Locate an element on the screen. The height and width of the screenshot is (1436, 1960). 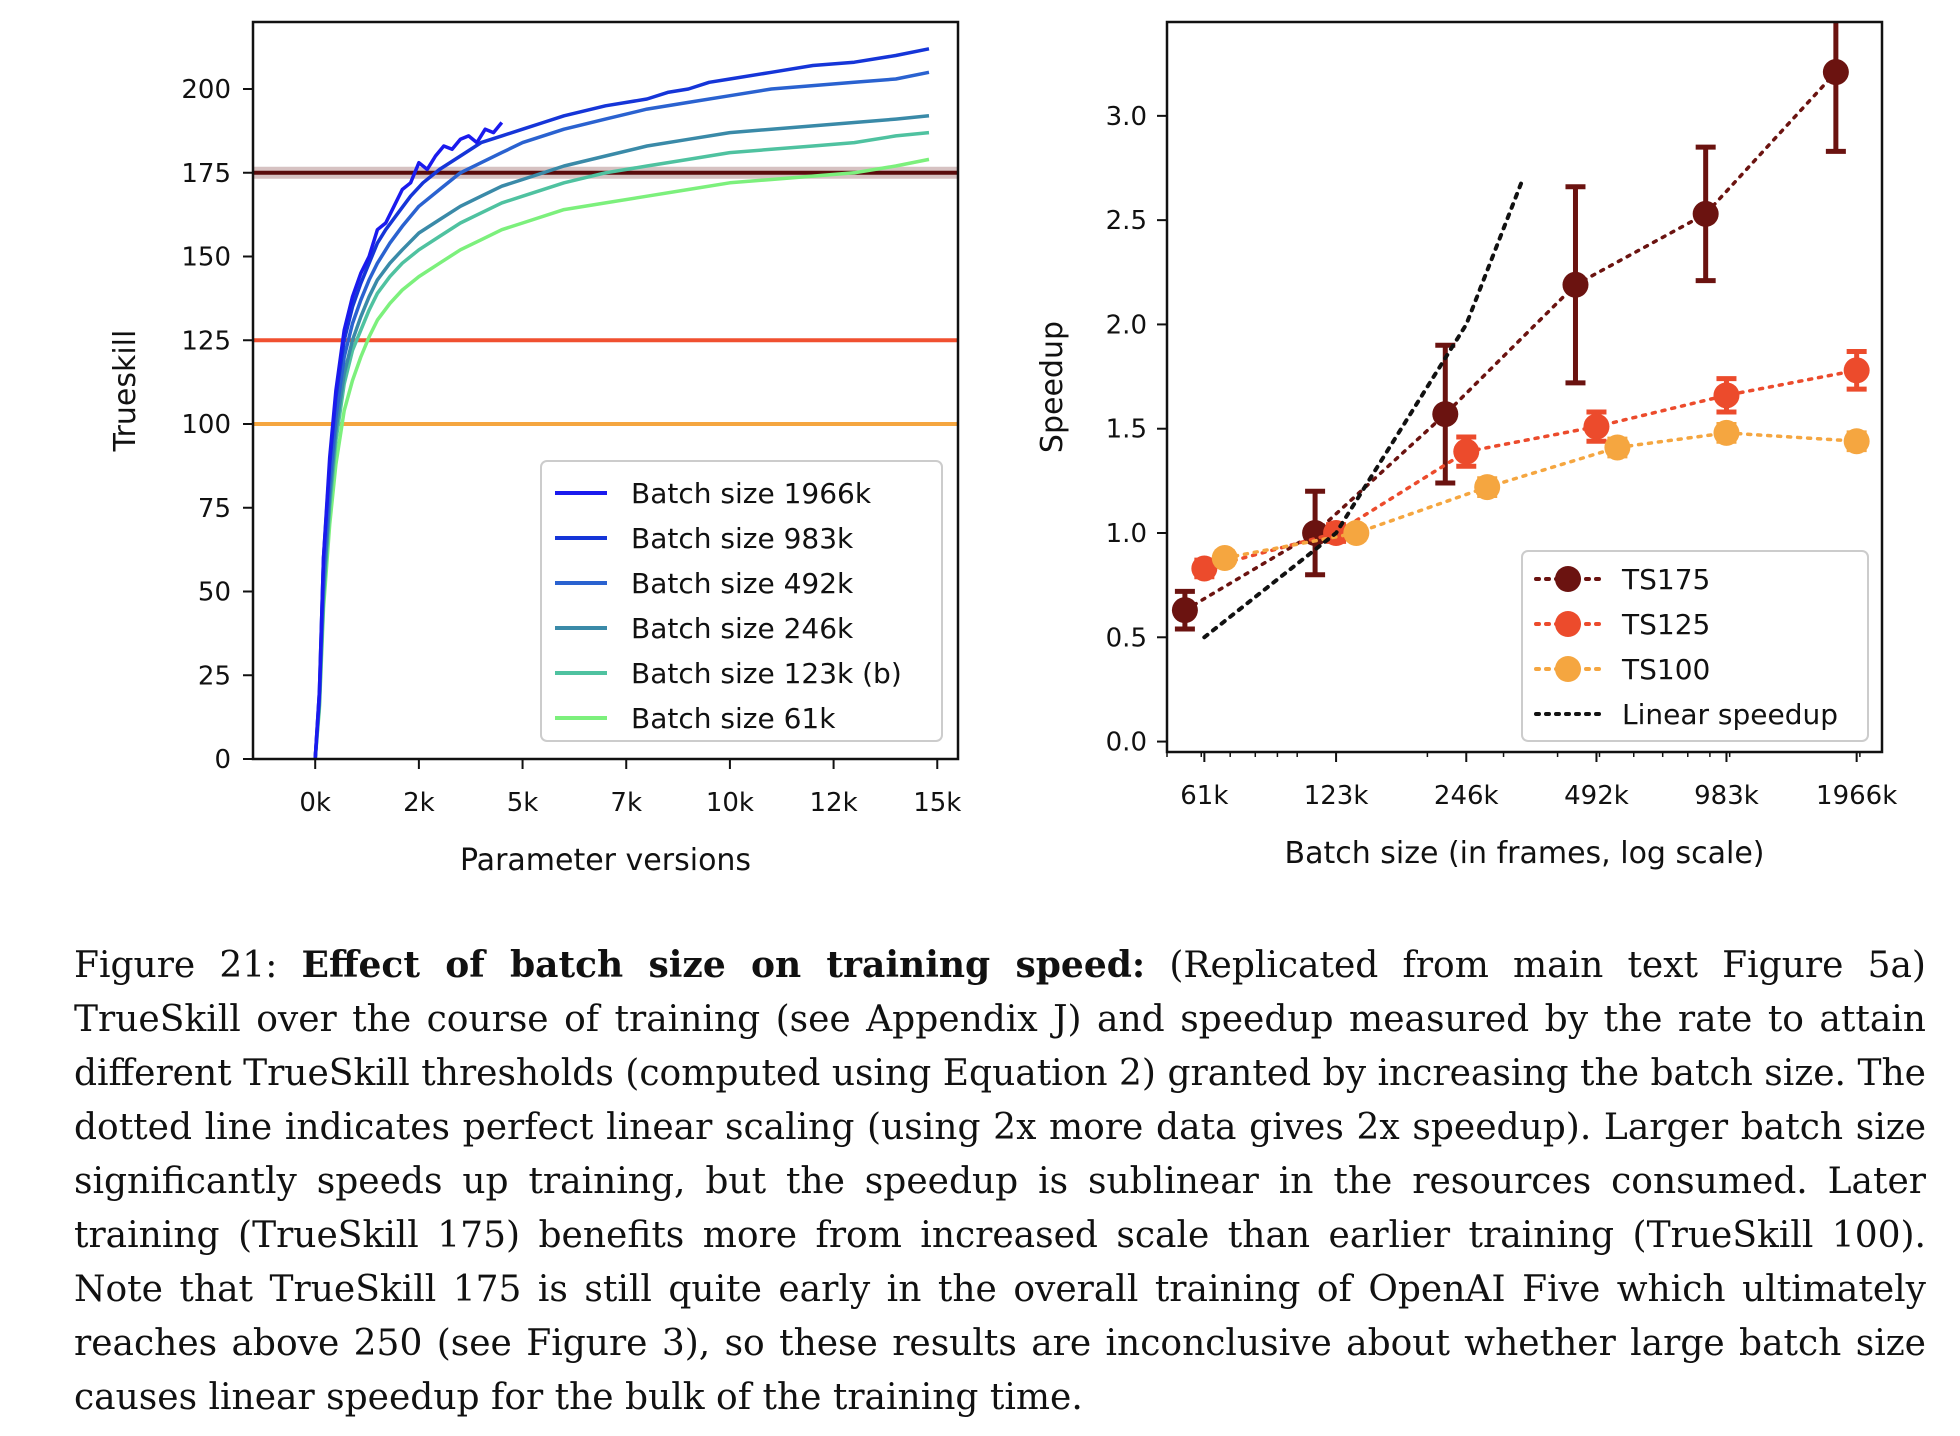
legend-label: Batch size 1966k is located at coordinates (751, 493).